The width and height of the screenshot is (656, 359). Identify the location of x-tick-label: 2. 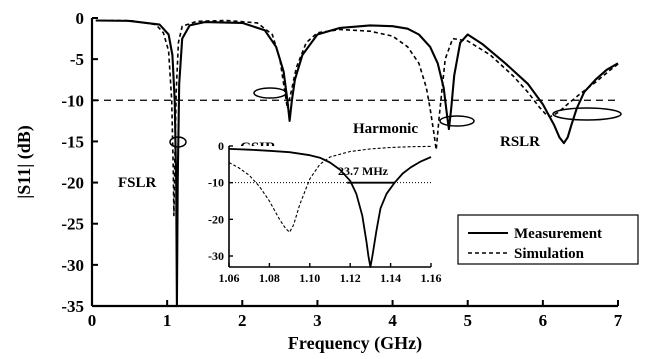
(242, 320).